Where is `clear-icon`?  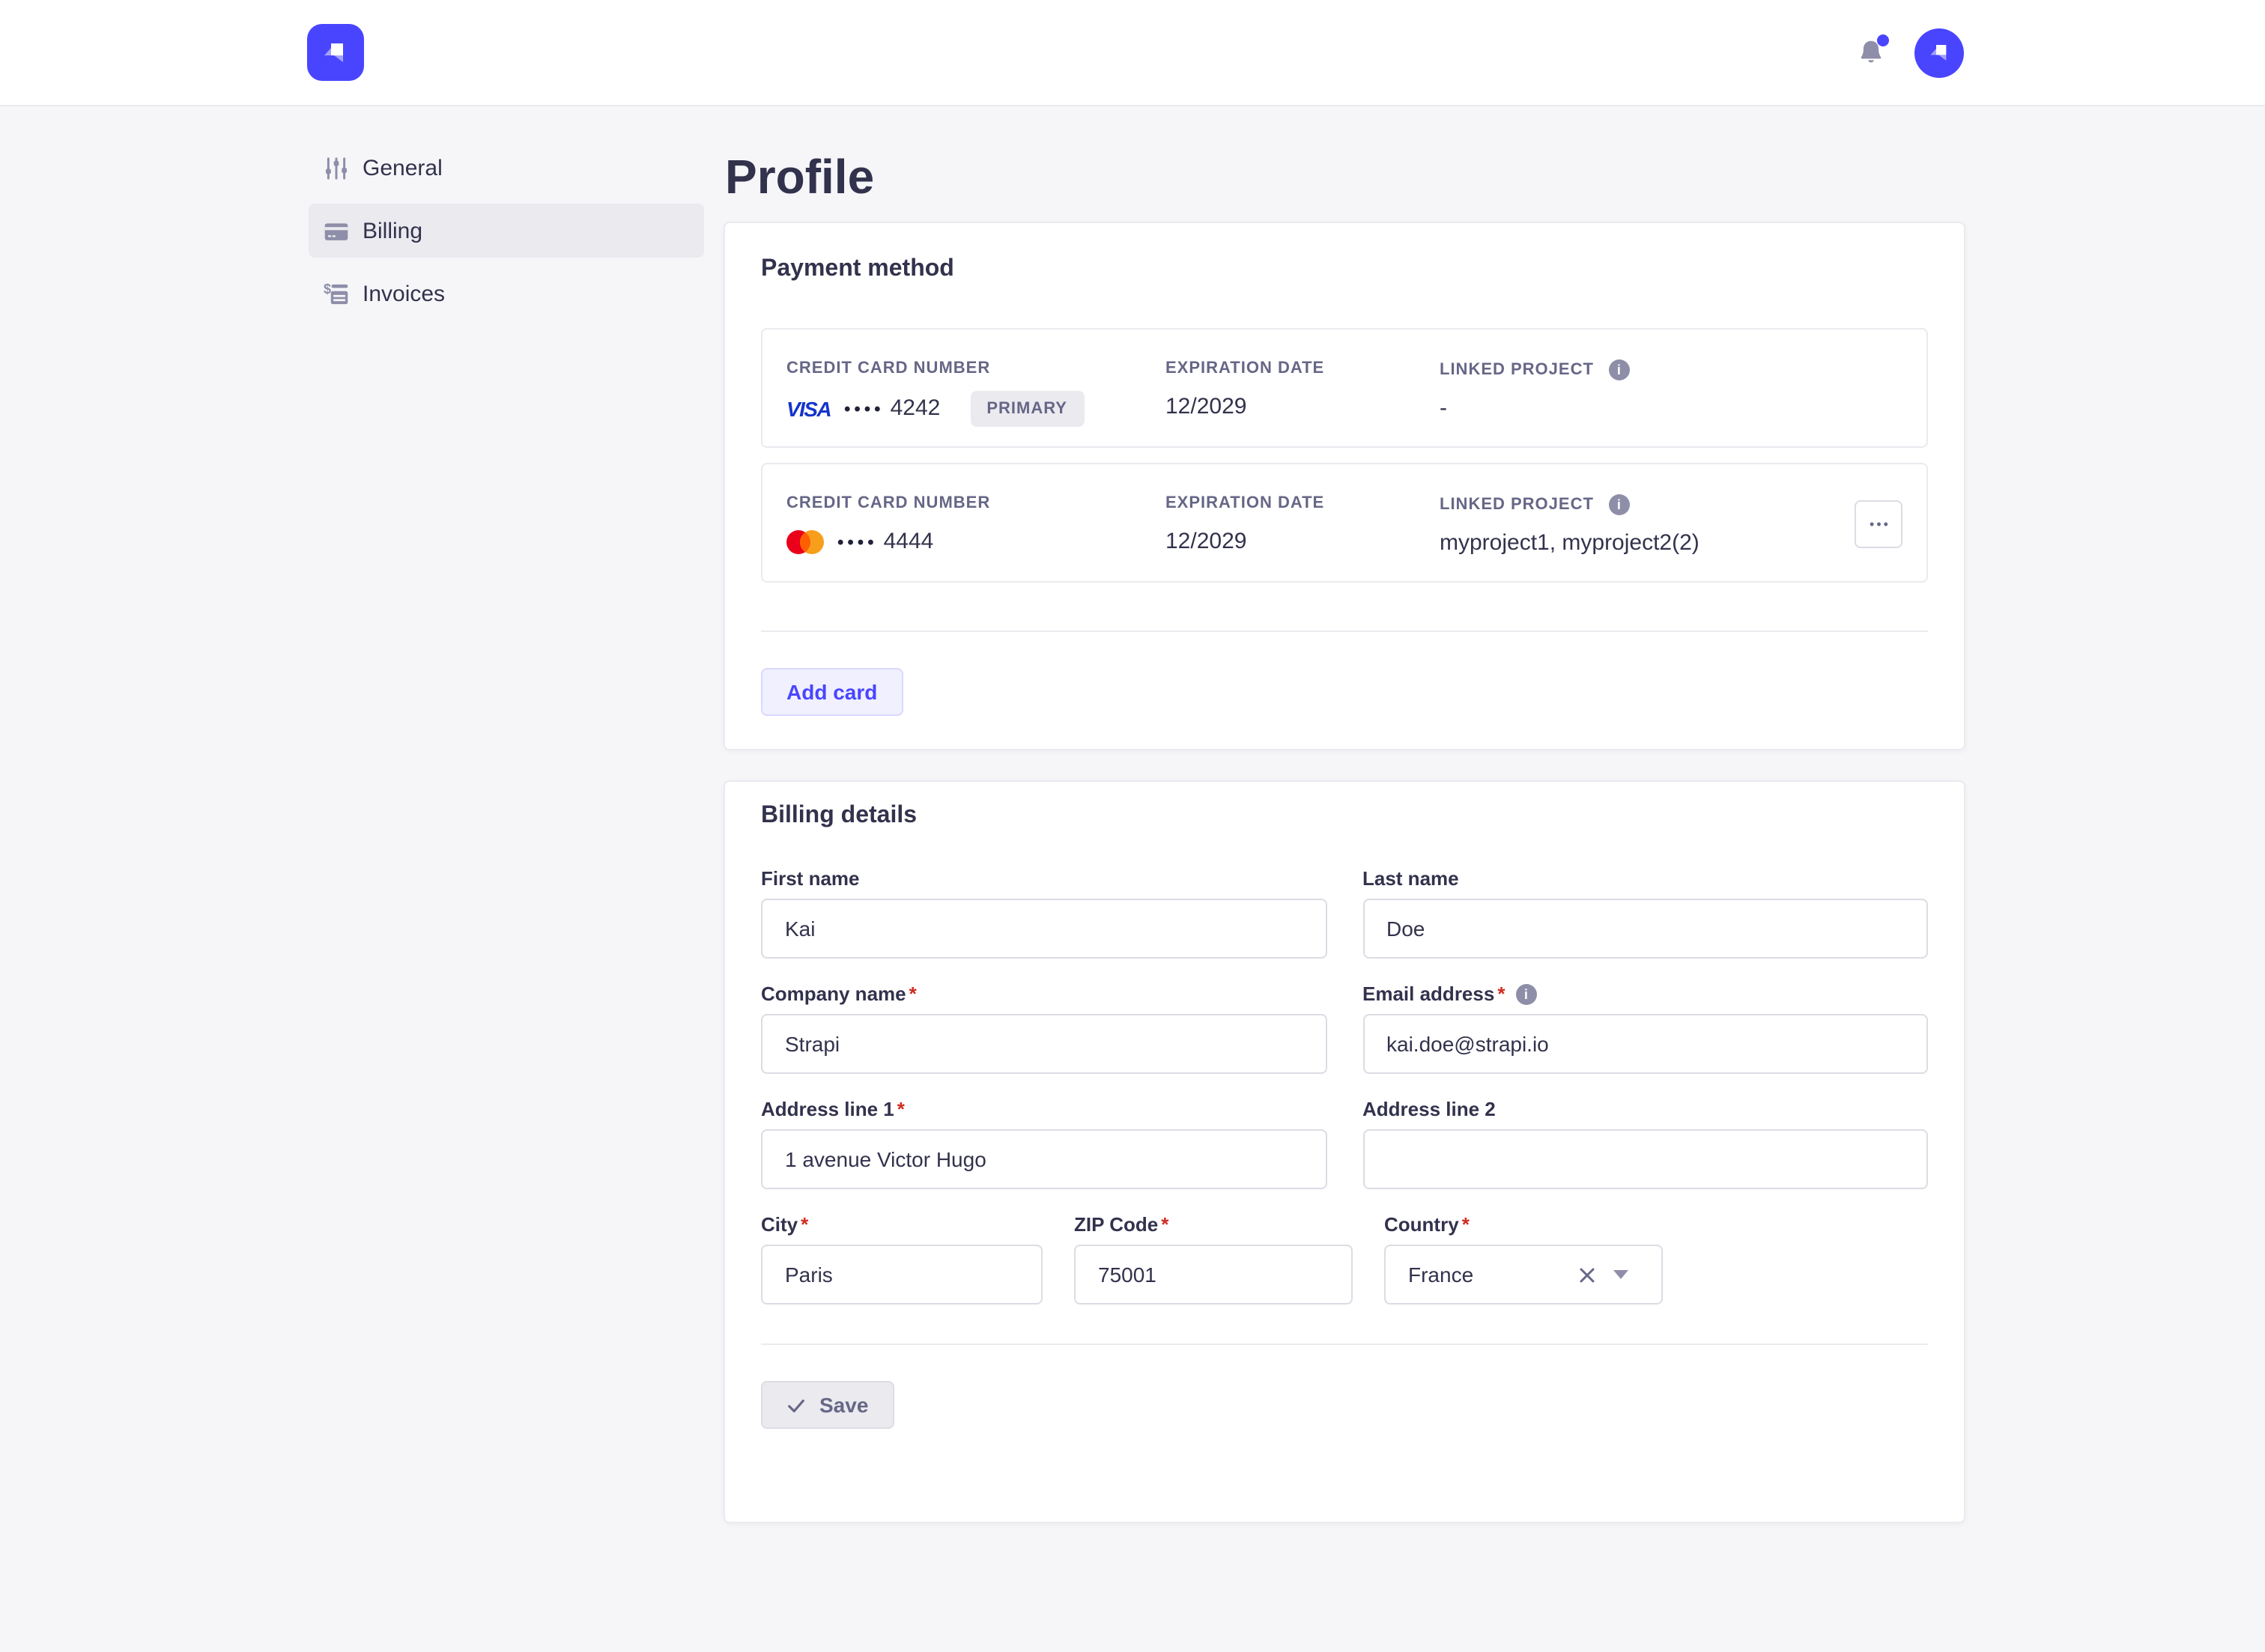 clear-icon is located at coordinates (1587, 1274).